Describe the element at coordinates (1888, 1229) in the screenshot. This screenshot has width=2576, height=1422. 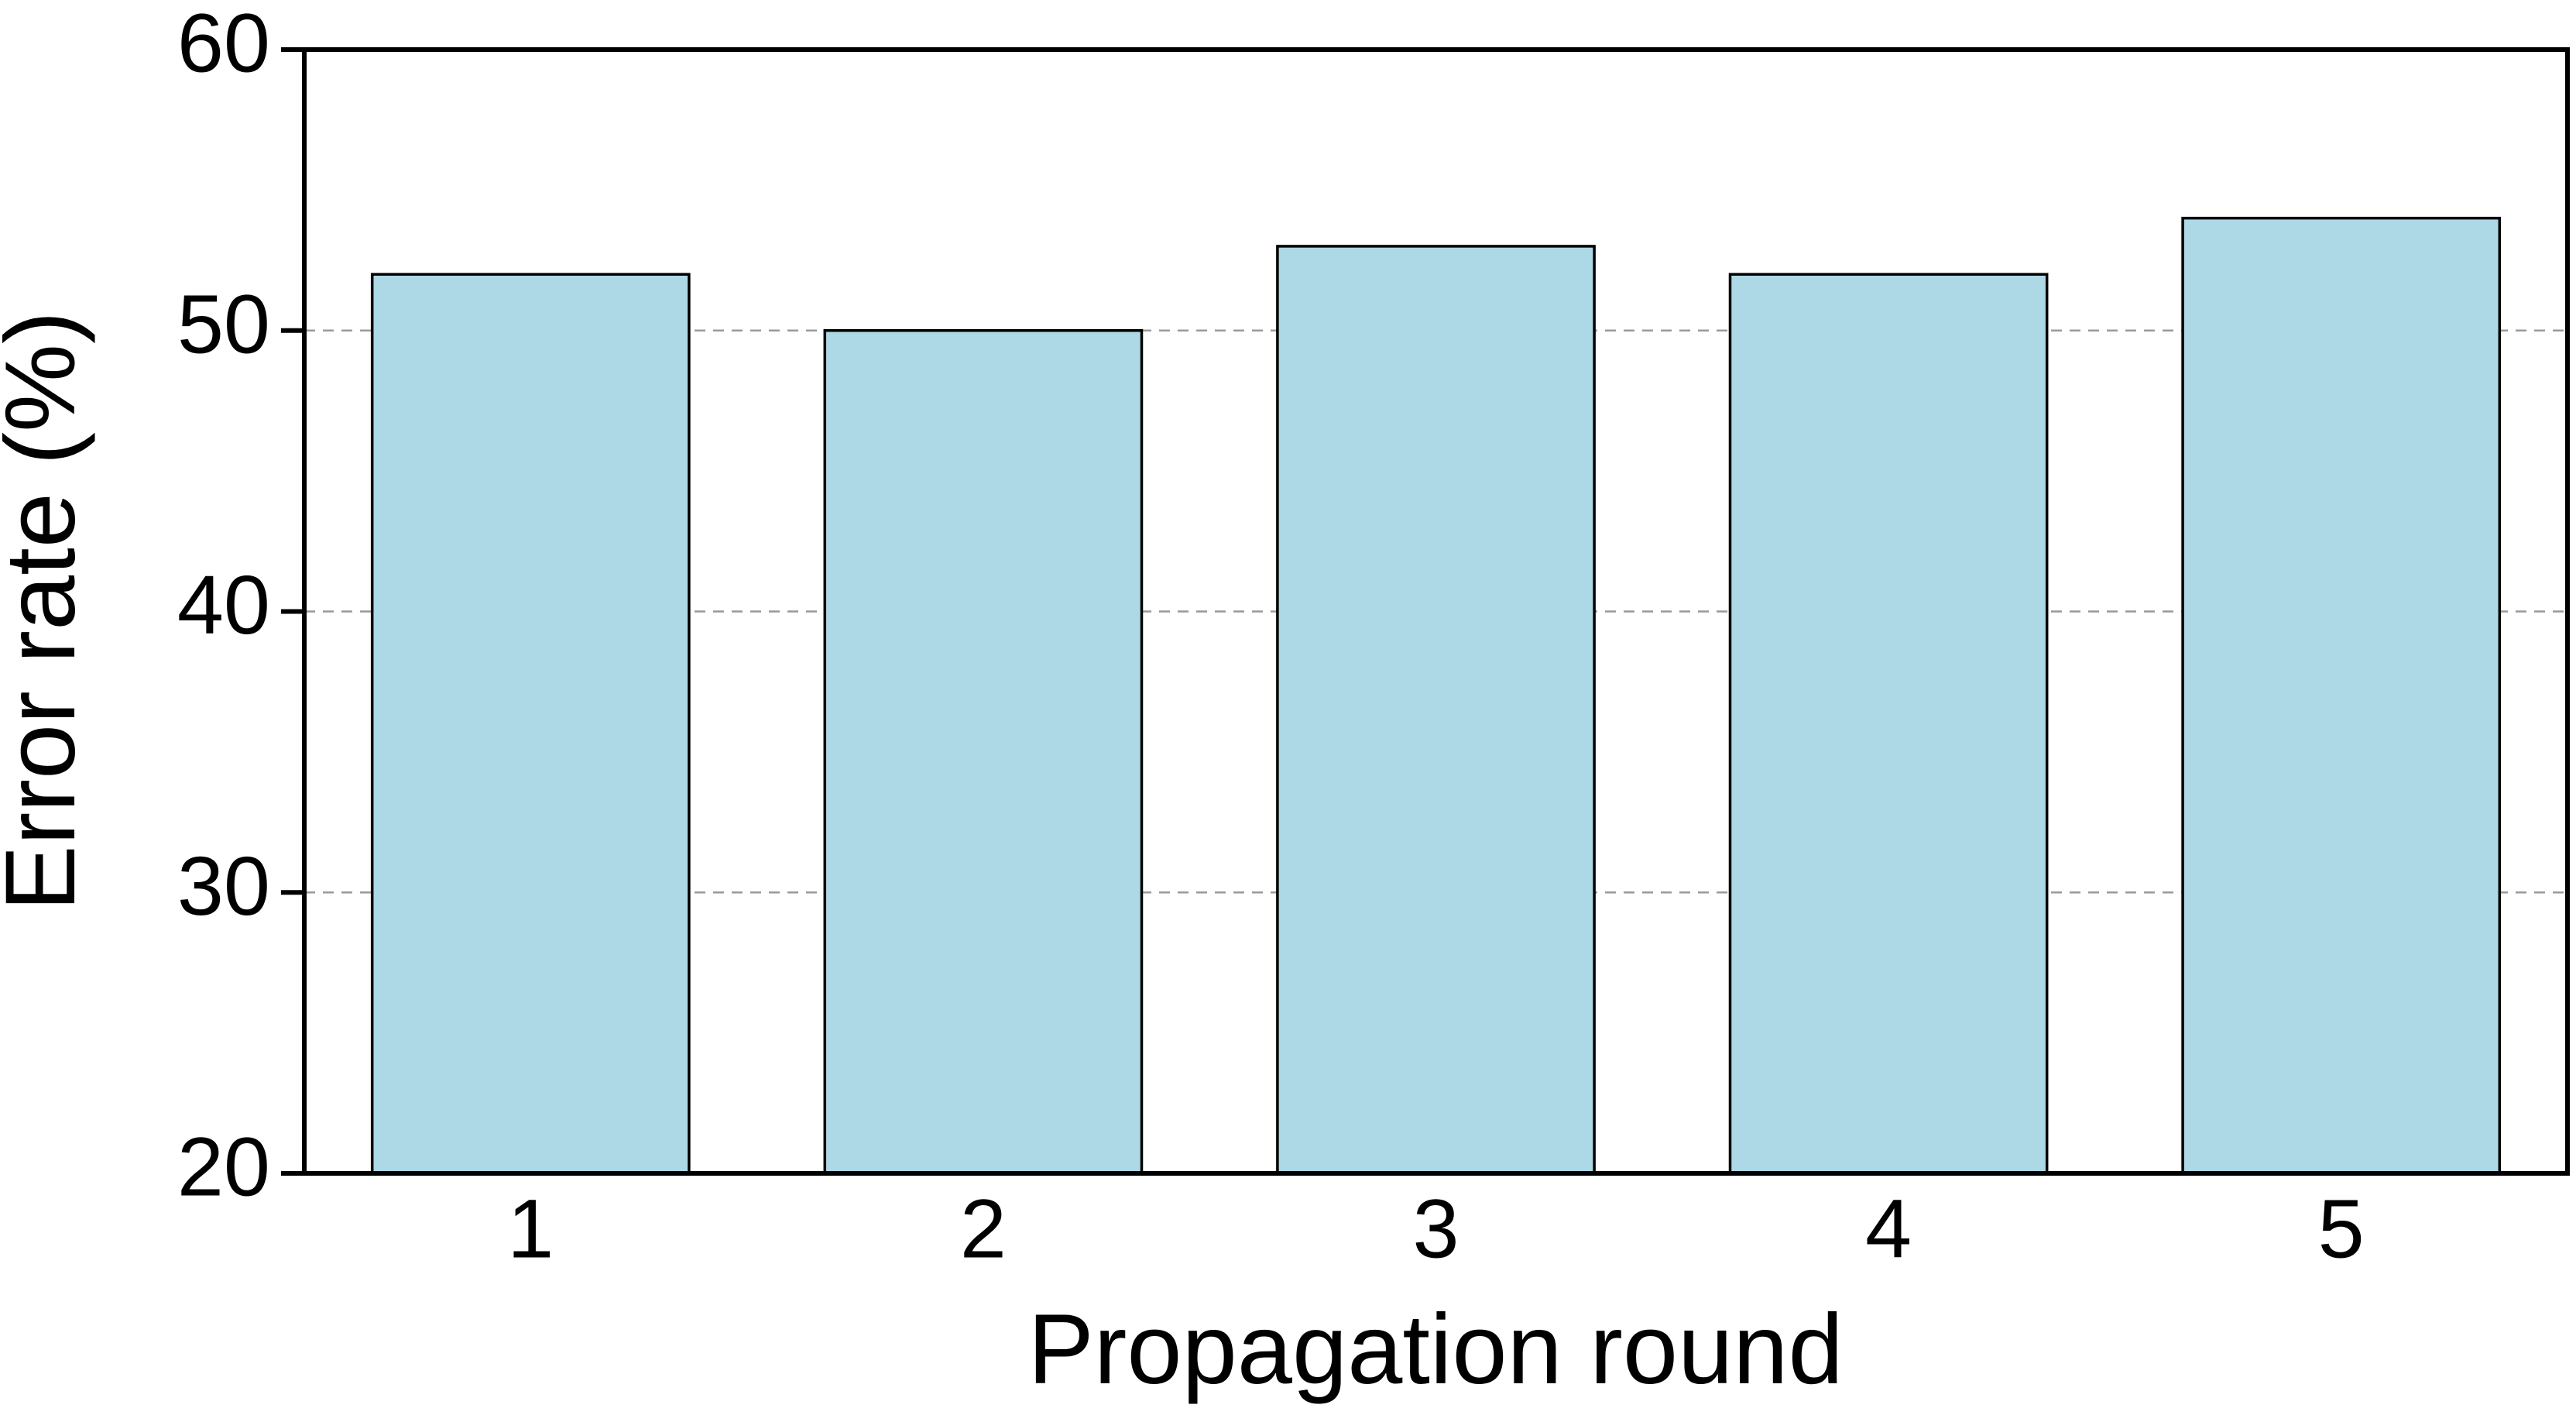
I see `x-tick-label: 4` at that location.